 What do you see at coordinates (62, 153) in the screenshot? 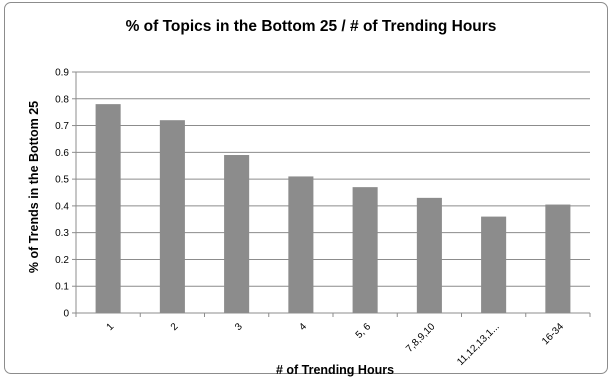
I see `y-tick-label: 0.6` at bounding box center [62, 153].